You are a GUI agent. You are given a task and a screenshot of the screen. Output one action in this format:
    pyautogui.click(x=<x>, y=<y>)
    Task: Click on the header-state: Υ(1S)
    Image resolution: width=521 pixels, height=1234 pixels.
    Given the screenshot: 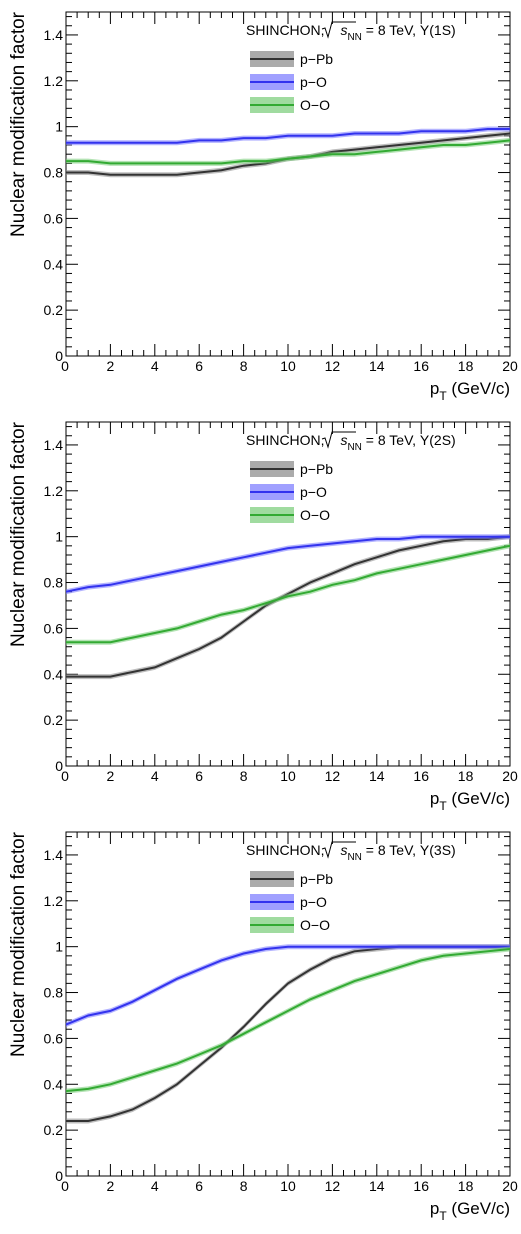 What is the action you would take?
    pyautogui.click(x=438, y=30)
    